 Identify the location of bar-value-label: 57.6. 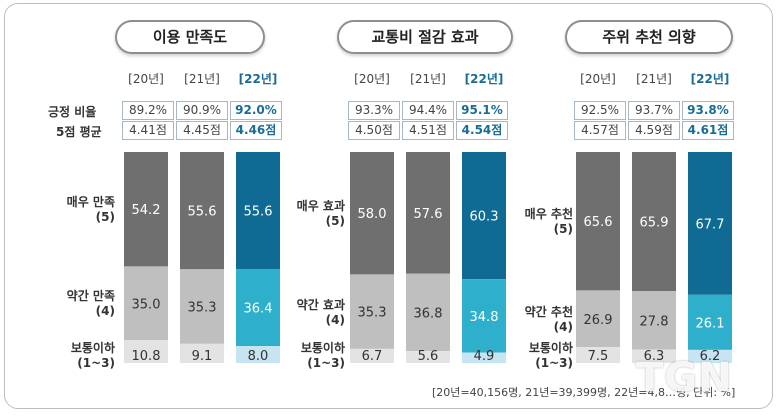
(428, 214).